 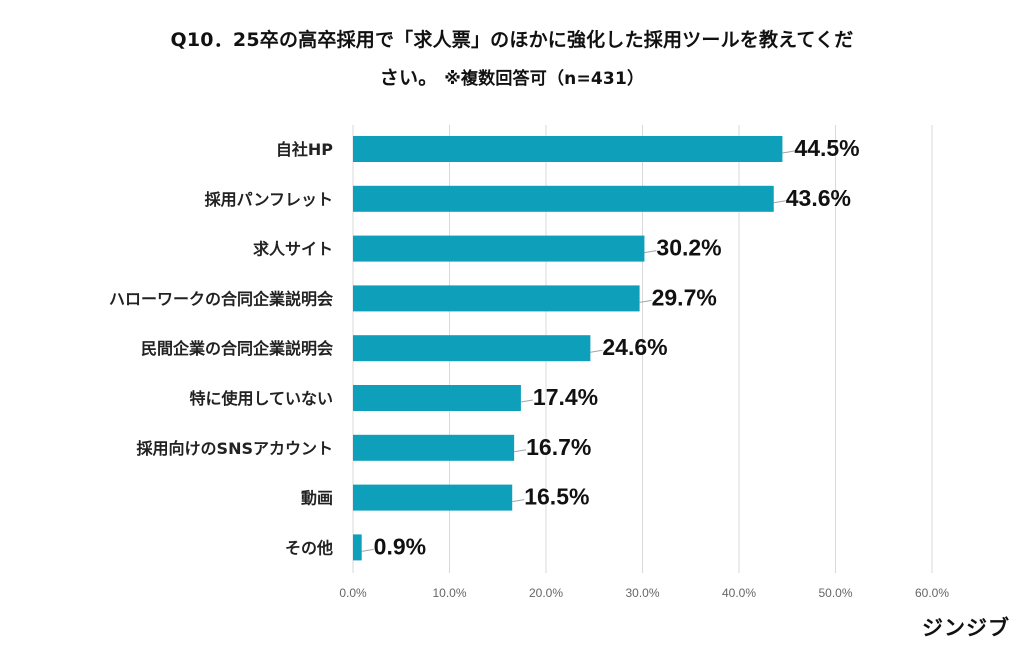 What do you see at coordinates (932, 593) in the screenshot?
I see `x-tick-label-6: 60.0%` at bounding box center [932, 593].